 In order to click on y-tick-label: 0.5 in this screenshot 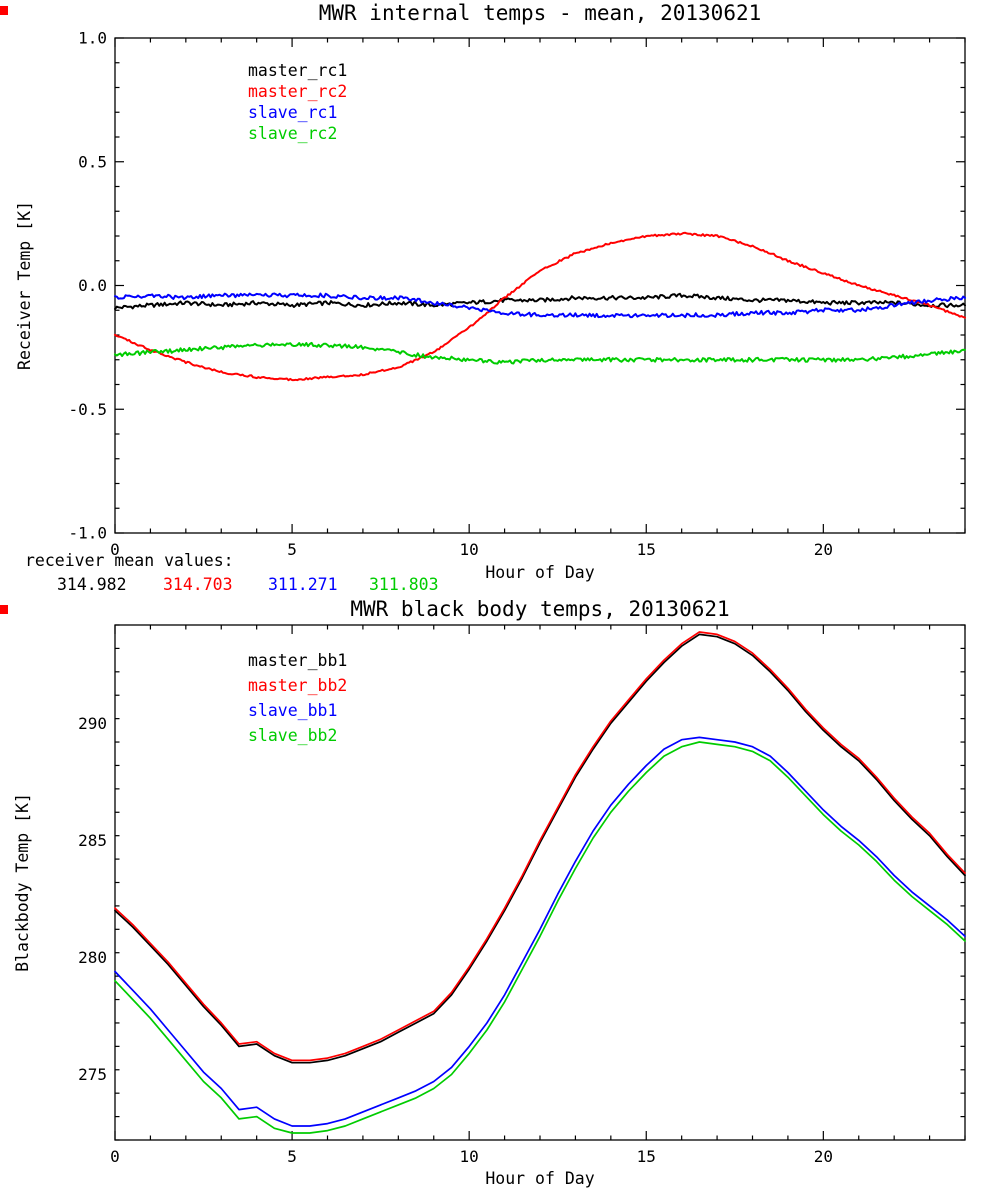, I will do `click(92, 161)`.